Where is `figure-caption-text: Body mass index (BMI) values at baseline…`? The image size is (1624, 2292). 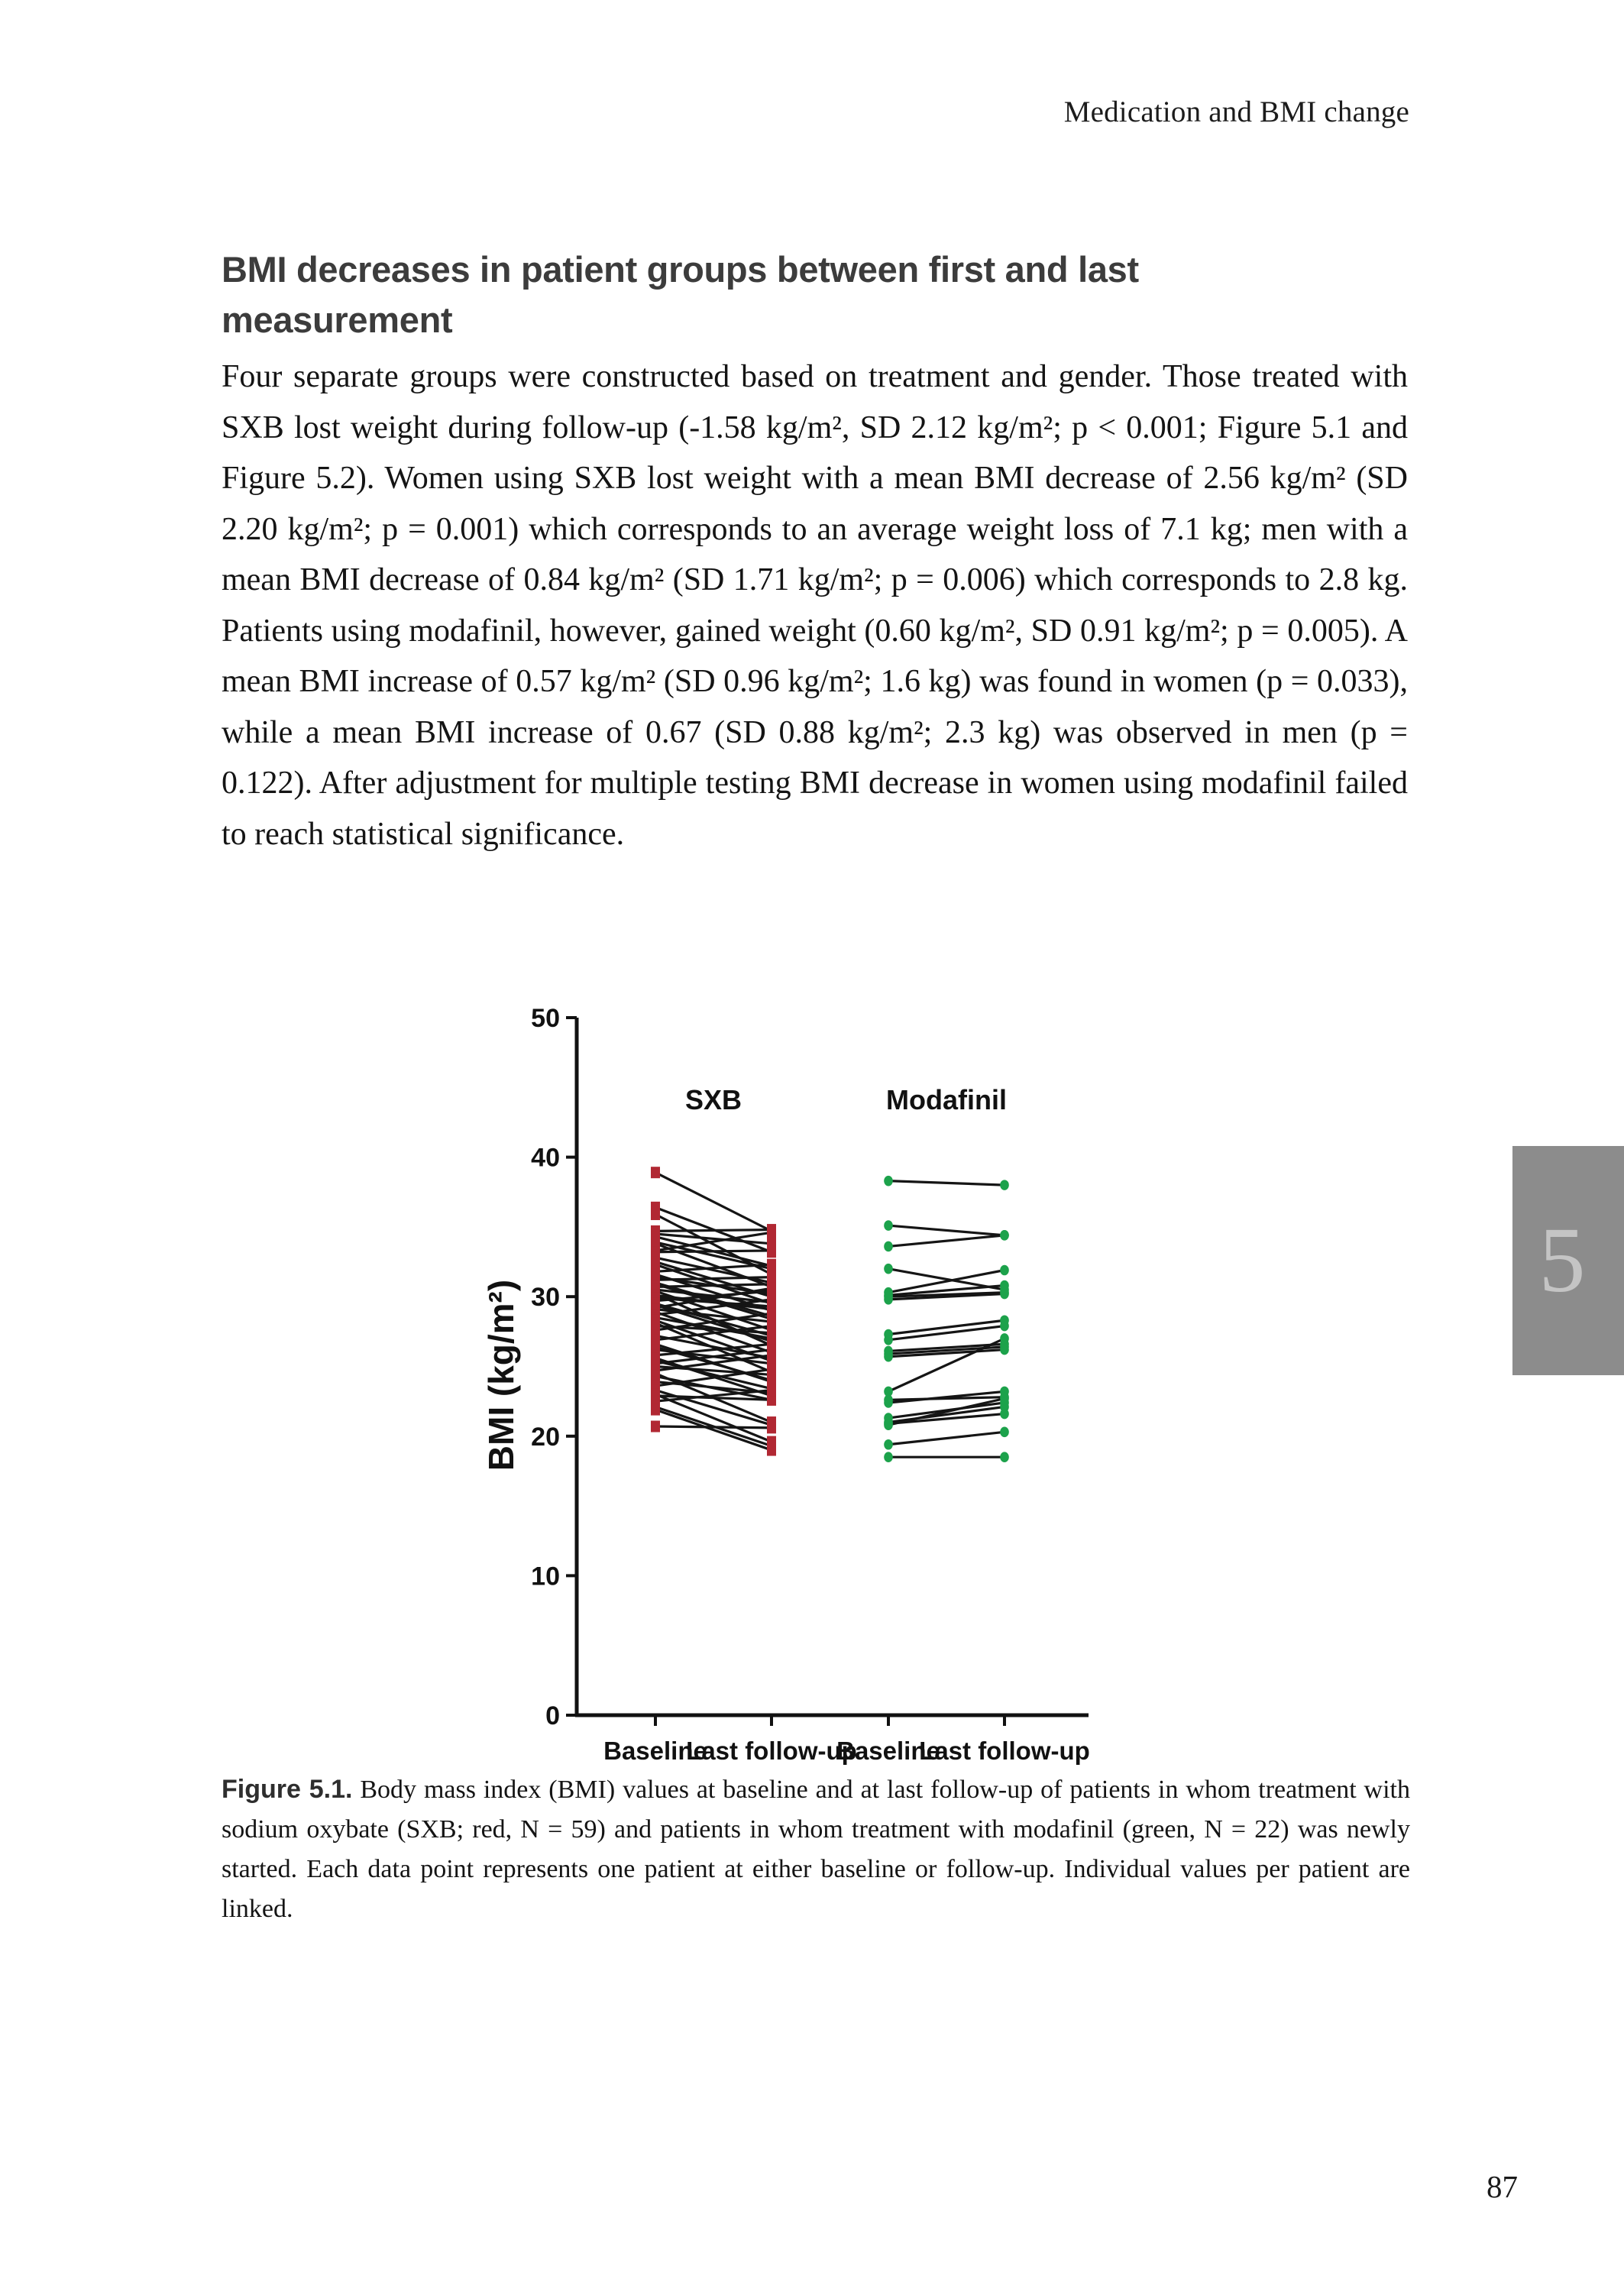
figure-caption-text: Body mass index (BMI) values at baseline… is located at coordinates (816, 1849).